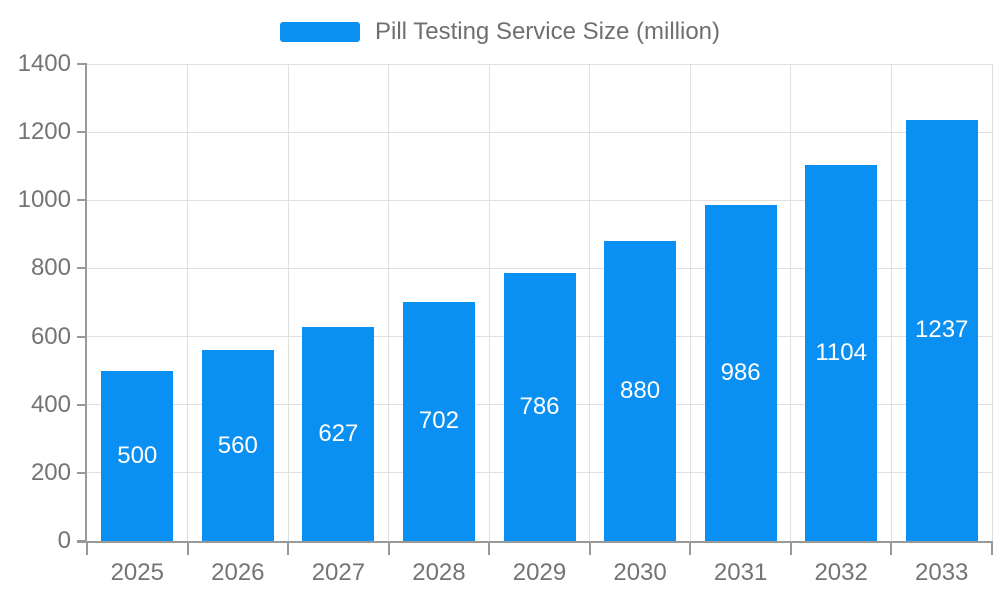 This screenshot has width=1000, height=600. What do you see at coordinates (64, 540) in the screenshot?
I see `y-axis-label: 0` at bounding box center [64, 540].